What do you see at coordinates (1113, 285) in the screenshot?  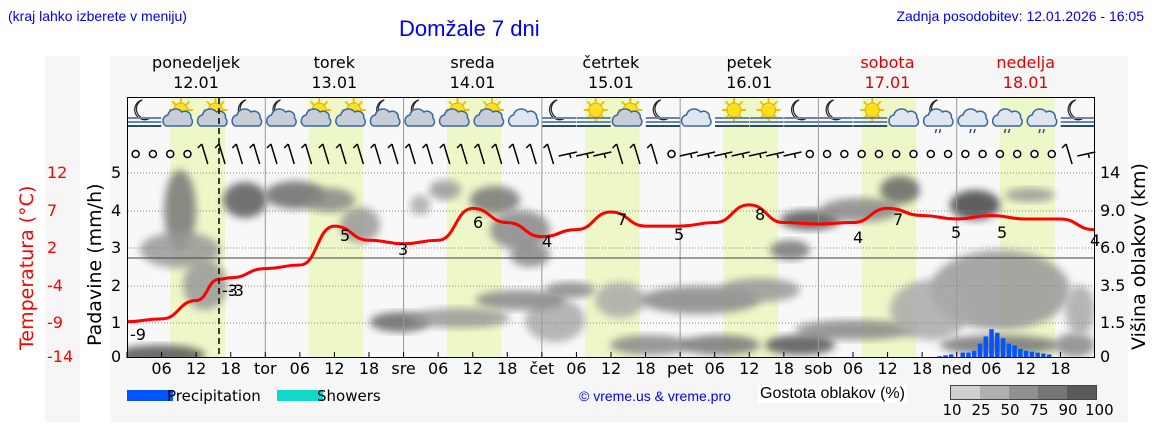 I see `cloud-height-tick: 3.5` at bounding box center [1113, 285].